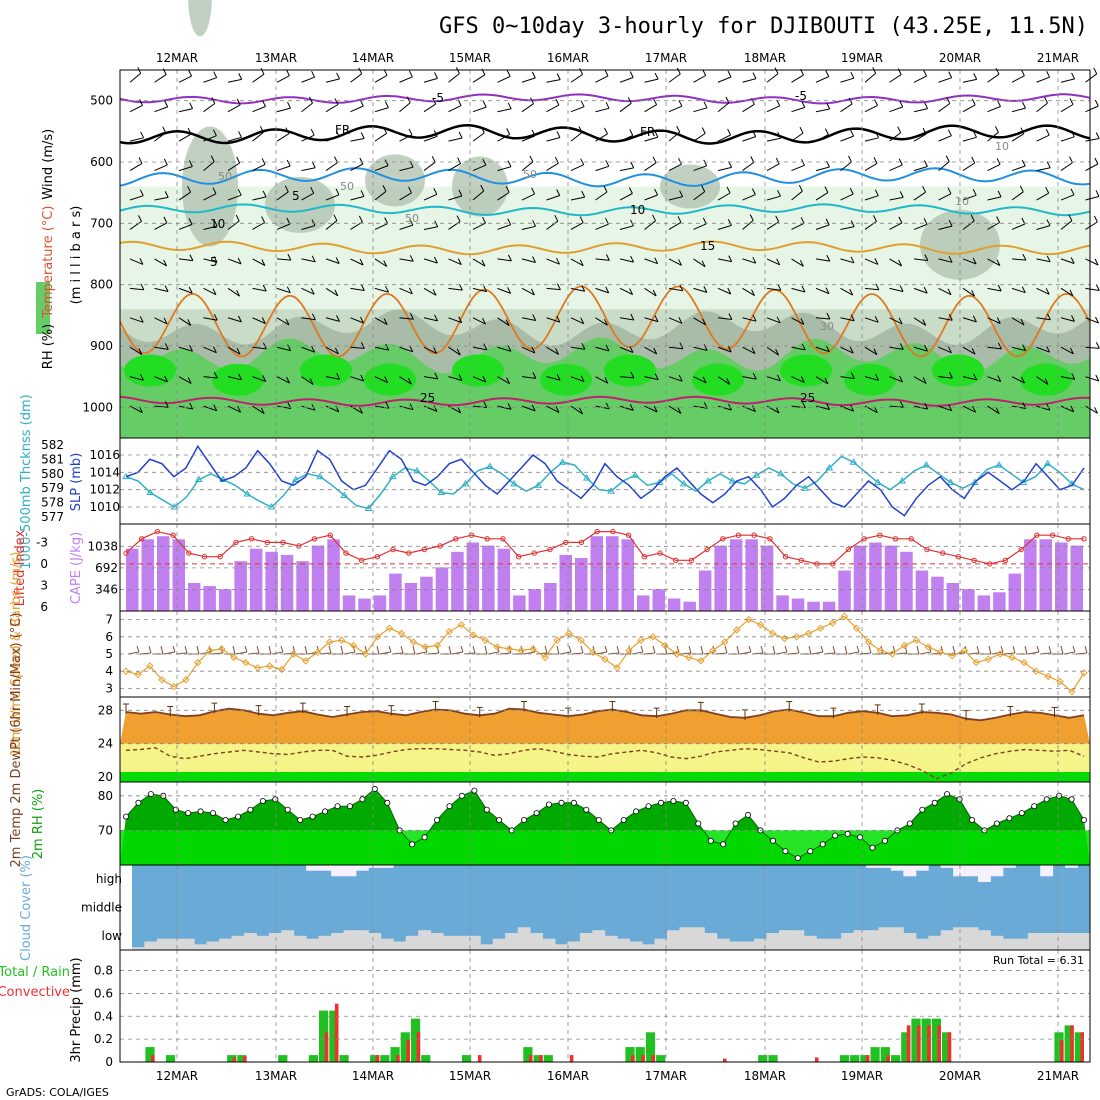 This screenshot has height=1100, width=1100. What do you see at coordinates (102, 546) in the screenshot?
I see `cape-tick-label: 1038` at bounding box center [102, 546].